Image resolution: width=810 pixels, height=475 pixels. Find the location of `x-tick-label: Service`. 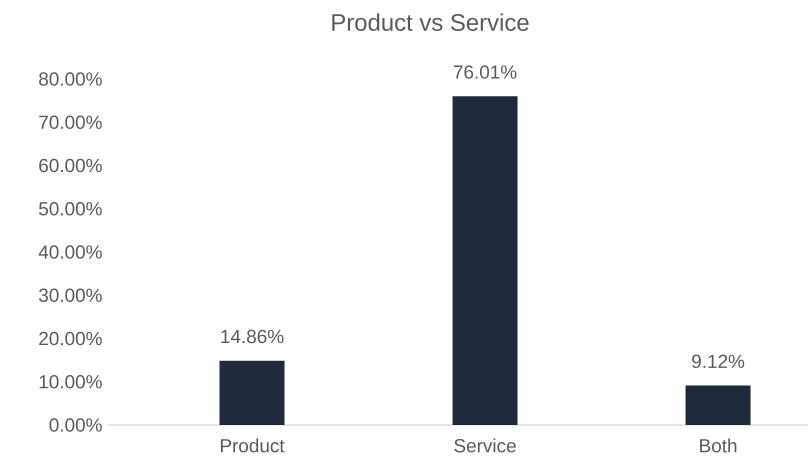

x-tick-label: Service is located at coordinates (485, 445).